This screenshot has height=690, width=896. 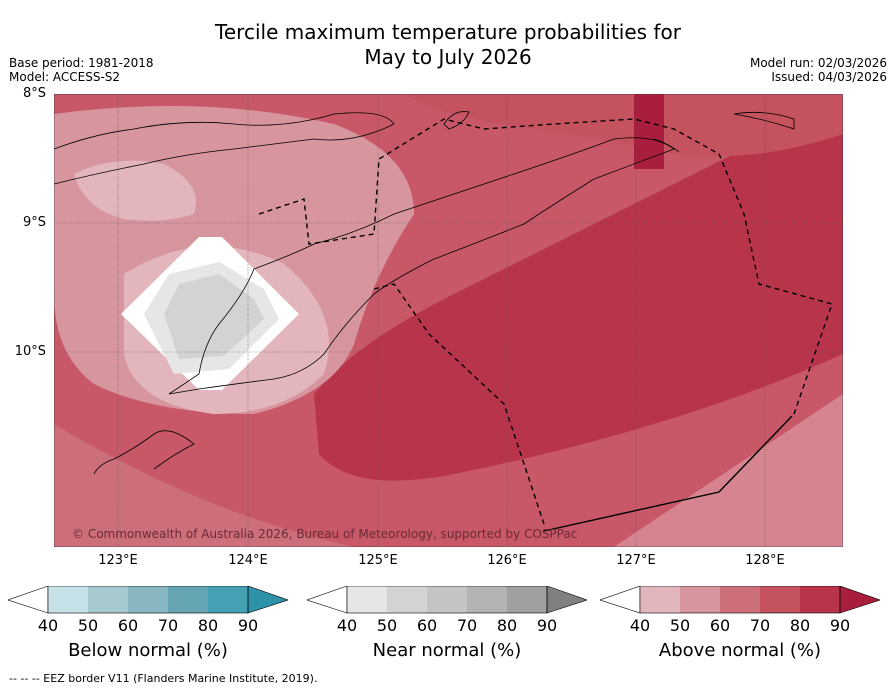 What do you see at coordinates (168, 625) in the screenshot?
I see `below-tick-70: 70` at bounding box center [168, 625].